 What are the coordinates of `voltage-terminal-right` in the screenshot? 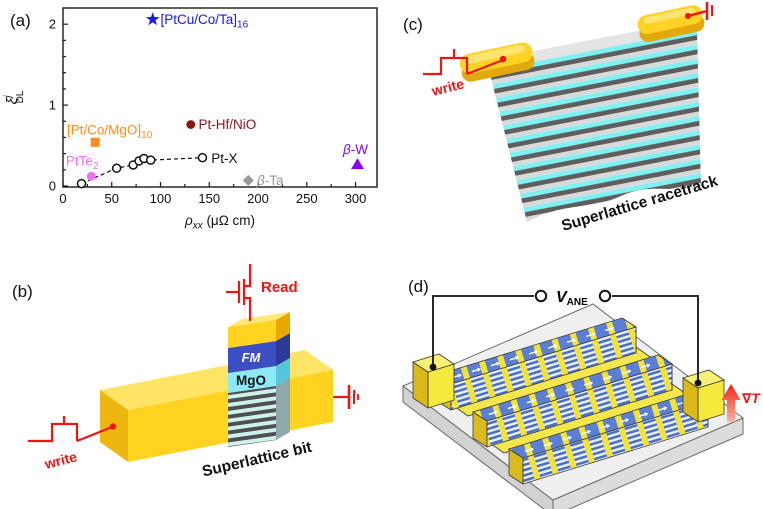 It's located at (605, 296).